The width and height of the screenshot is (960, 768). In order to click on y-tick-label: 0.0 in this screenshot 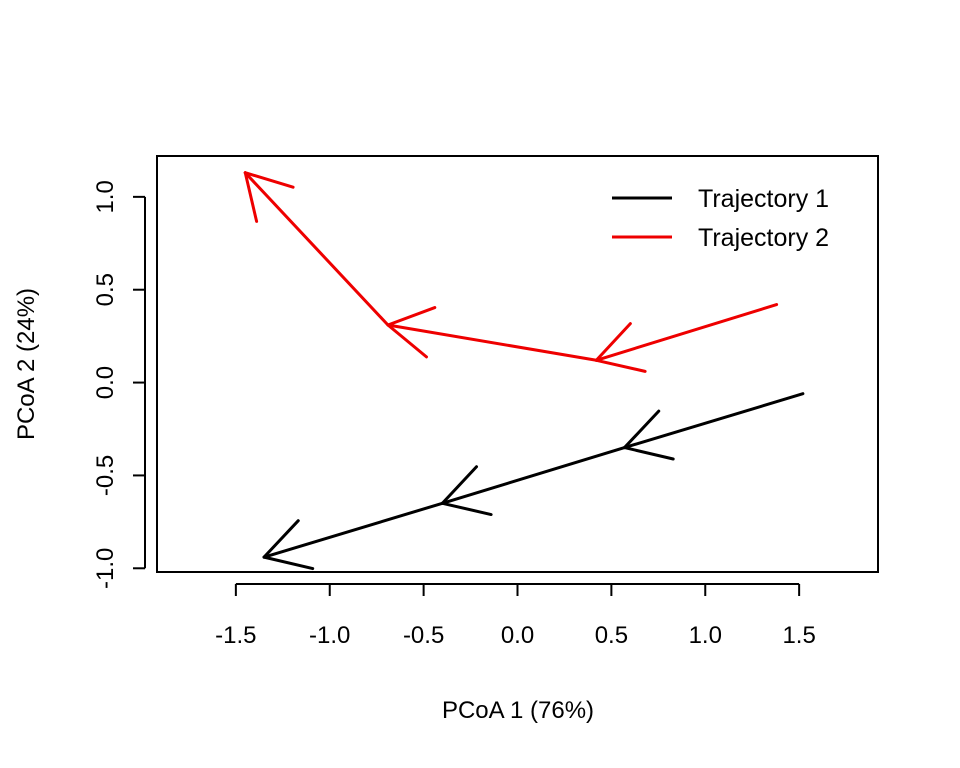, I will do `click(105, 382)`.